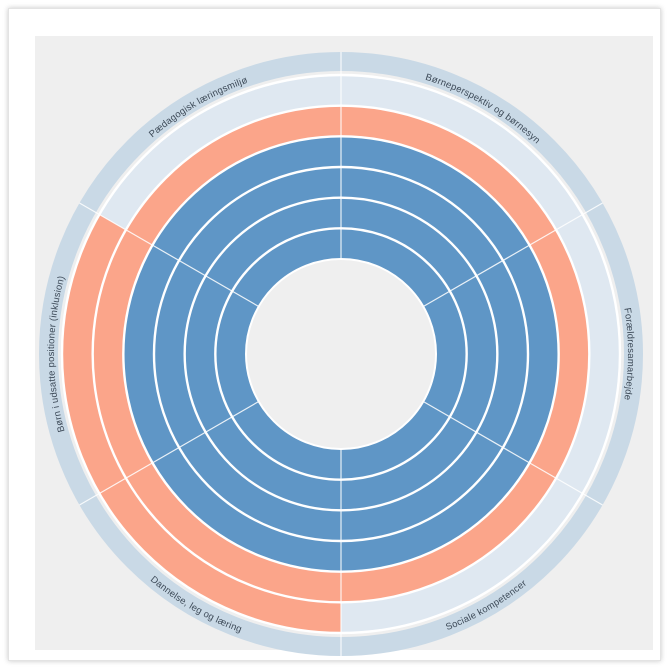 The height and width of the screenshot is (670, 669). What do you see at coordinates (341, 354) in the screenshot?
I see `inner-hole-edge` at bounding box center [341, 354].